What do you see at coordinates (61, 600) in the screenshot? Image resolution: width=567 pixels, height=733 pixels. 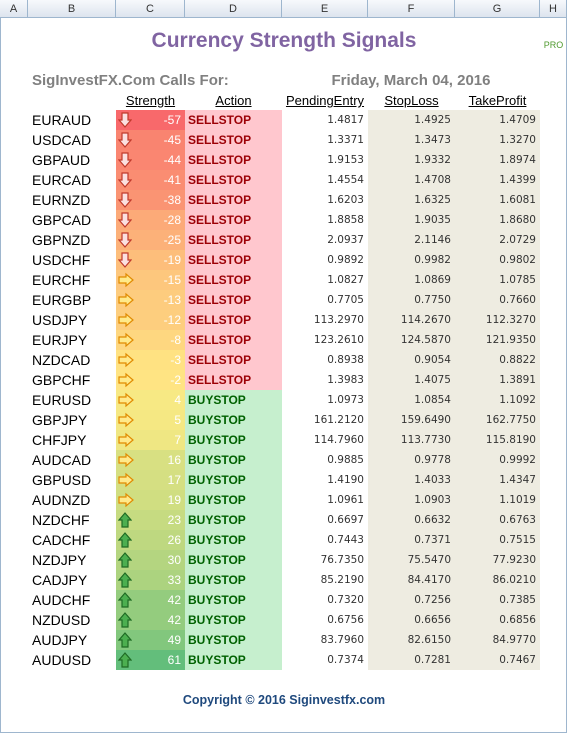 I see `pair: AUDCHF` at bounding box center [61, 600].